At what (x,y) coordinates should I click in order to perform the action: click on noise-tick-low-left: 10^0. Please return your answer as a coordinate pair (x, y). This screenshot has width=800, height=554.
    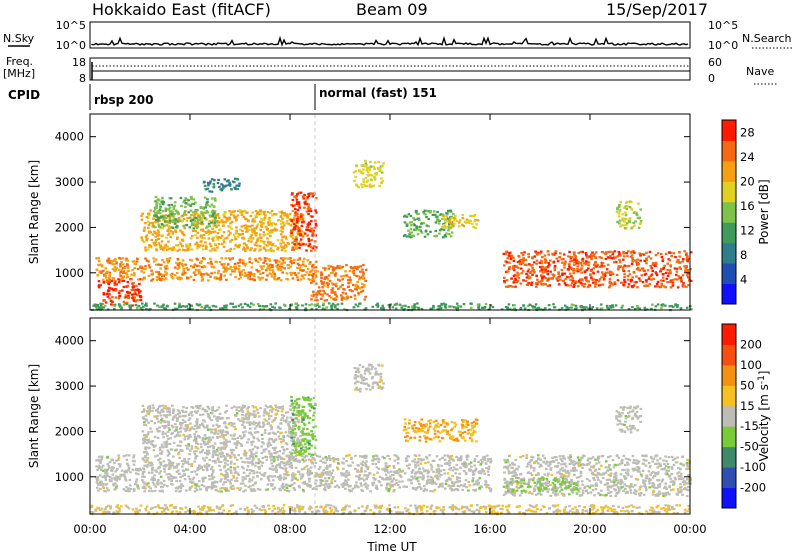
    Looking at the image, I should click on (71, 45).